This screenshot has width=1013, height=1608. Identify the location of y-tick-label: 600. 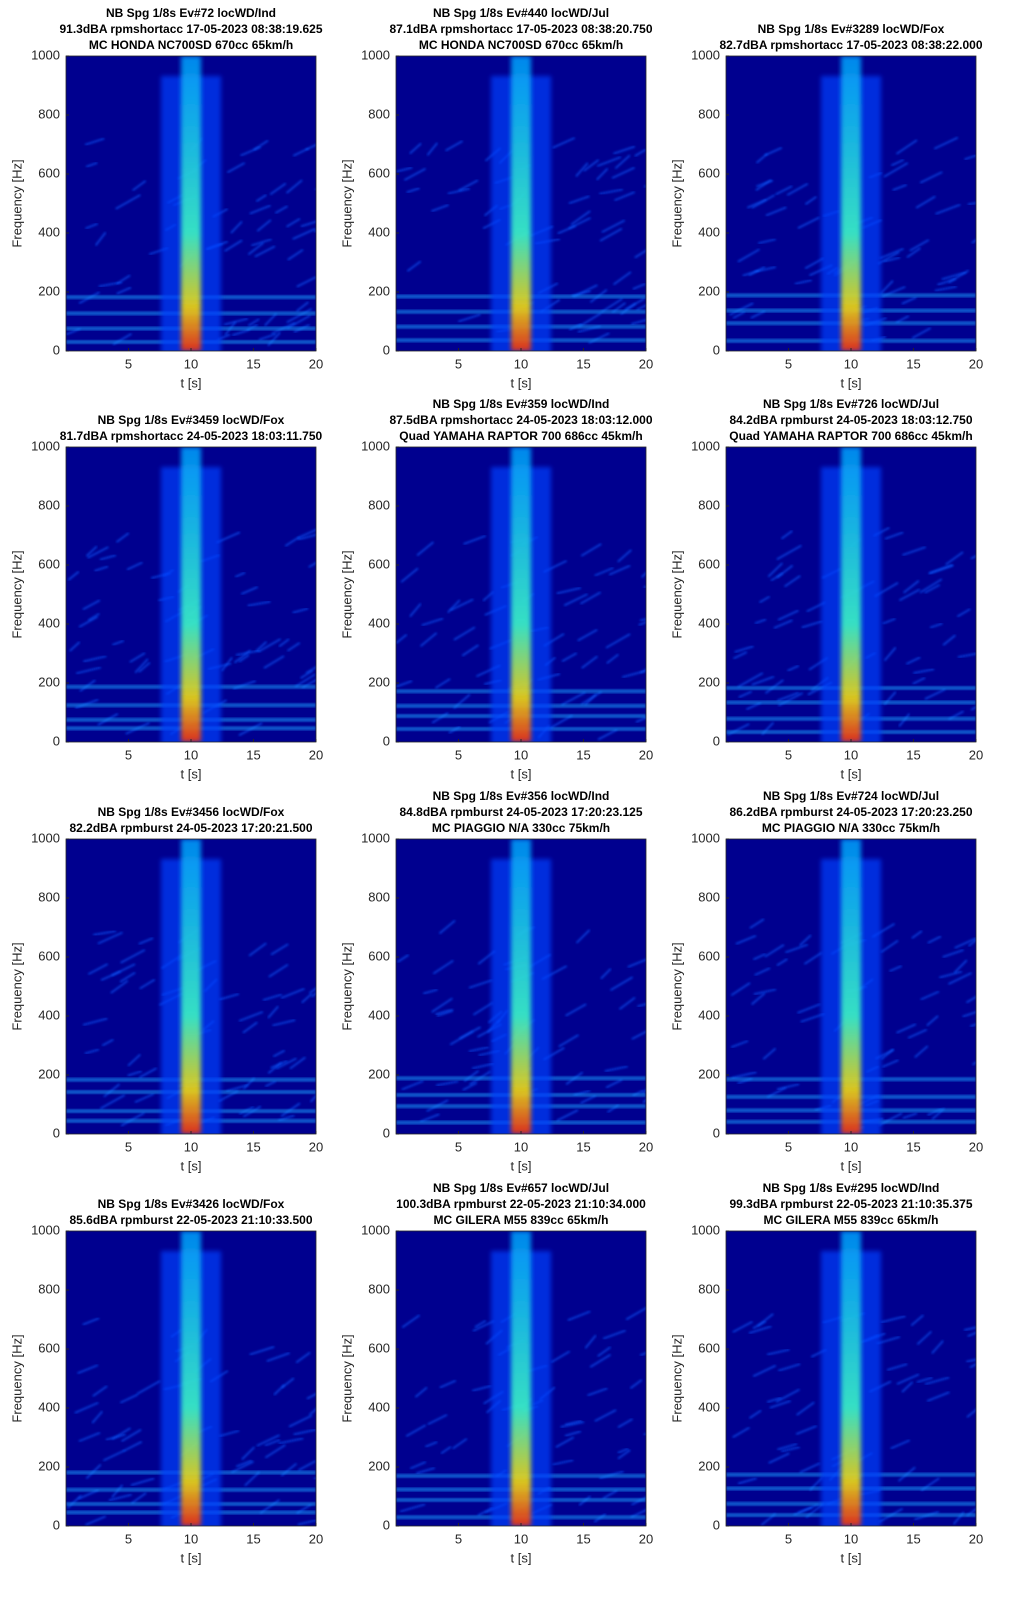
(709, 955).